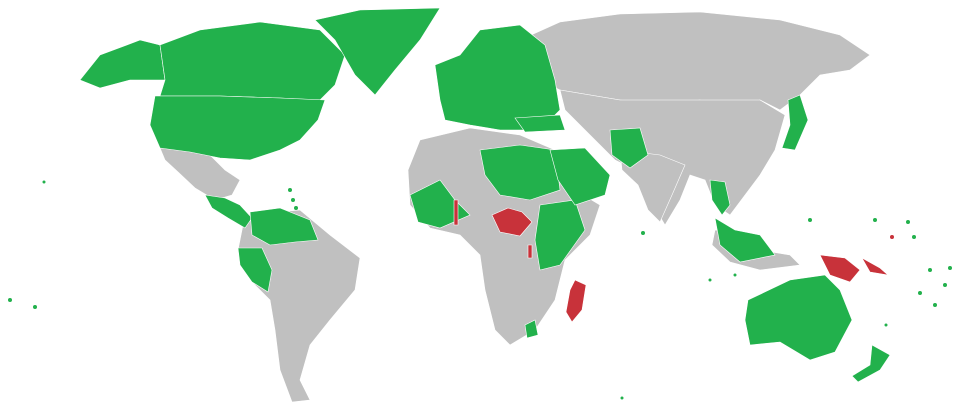 The image size is (960, 419). What do you see at coordinates (875, 266) in the screenshot?
I see `solomon-islands` at bounding box center [875, 266].